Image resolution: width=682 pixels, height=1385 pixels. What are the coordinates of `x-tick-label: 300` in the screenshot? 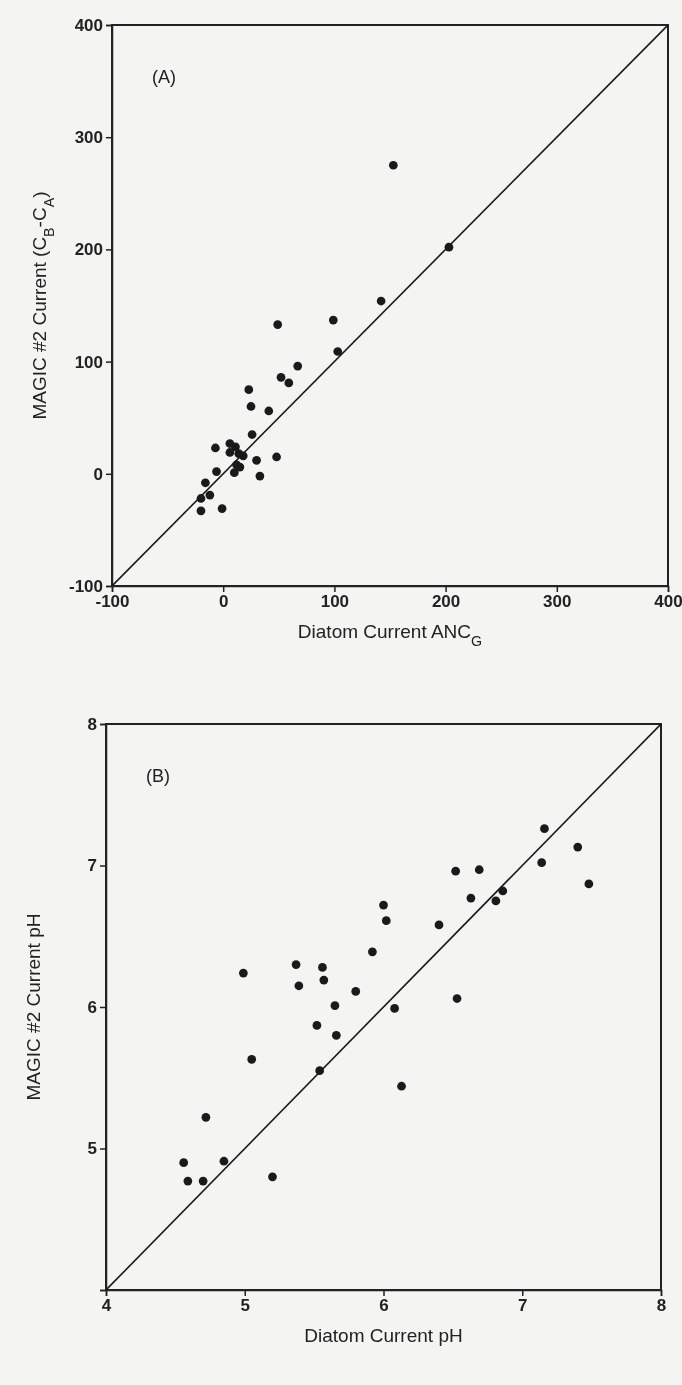 It's located at (557, 602).